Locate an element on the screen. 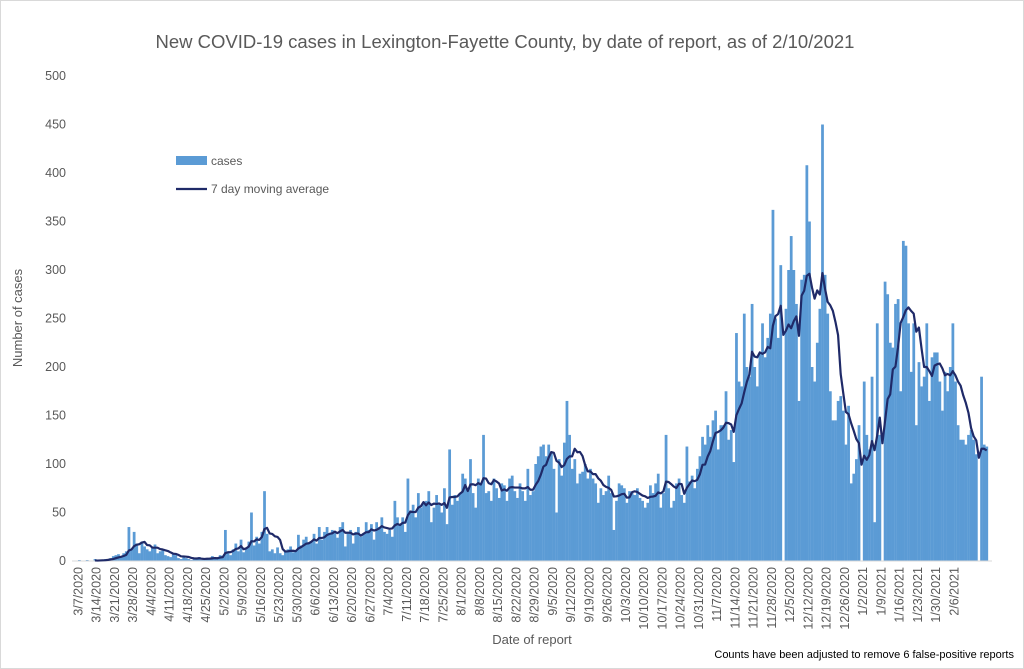 This screenshot has height=669, width=1024. x-tick-label: 9/19/2020 is located at coordinates (589, 595).